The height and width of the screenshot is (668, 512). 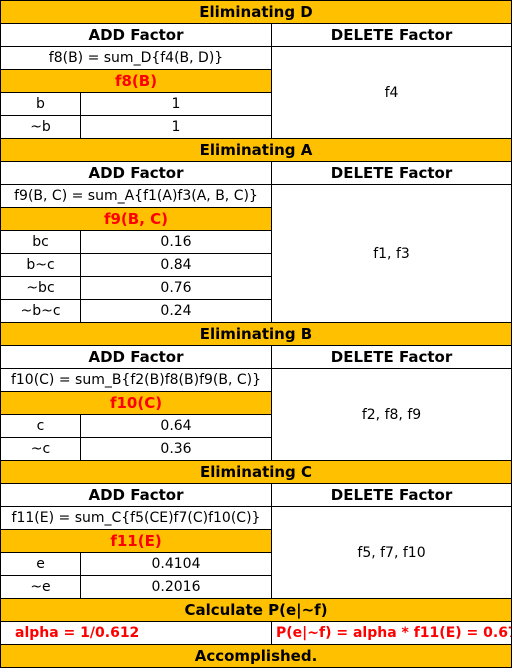 What do you see at coordinates (40, 127) in the screenshot?
I see `assignment-label: ~b` at bounding box center [40, 127].